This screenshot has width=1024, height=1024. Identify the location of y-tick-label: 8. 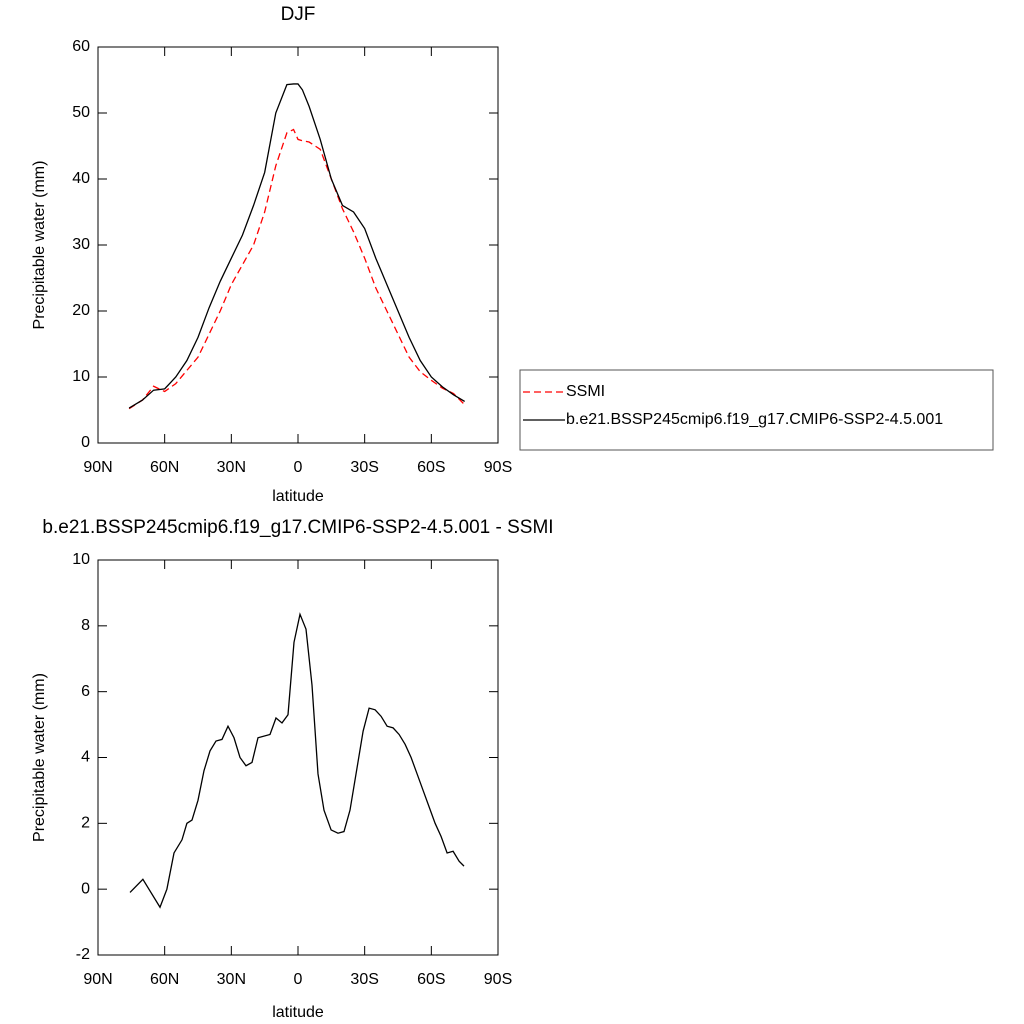
(85, 625).